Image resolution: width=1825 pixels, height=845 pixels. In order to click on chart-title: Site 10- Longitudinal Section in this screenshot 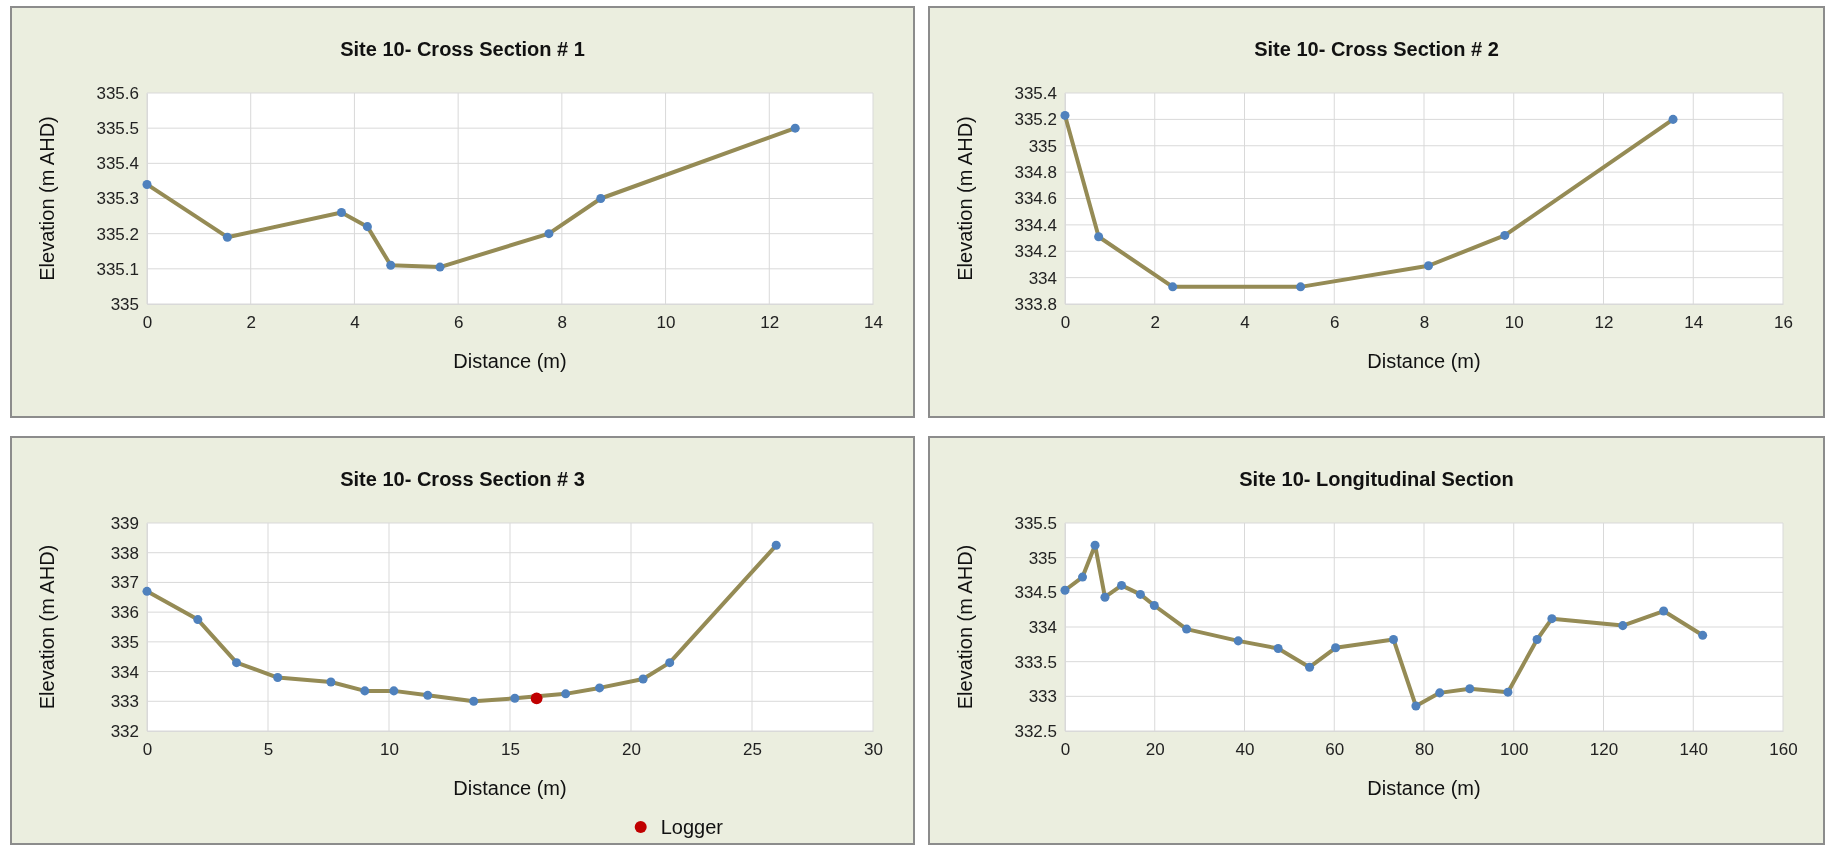, I will do `click(1376, 479)`.